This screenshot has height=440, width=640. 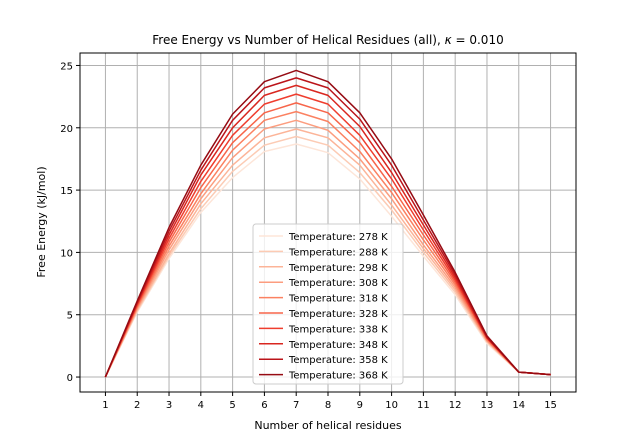 I want to click on legend-label-6: Temperature: 328 K, so click(x=338, y=314).